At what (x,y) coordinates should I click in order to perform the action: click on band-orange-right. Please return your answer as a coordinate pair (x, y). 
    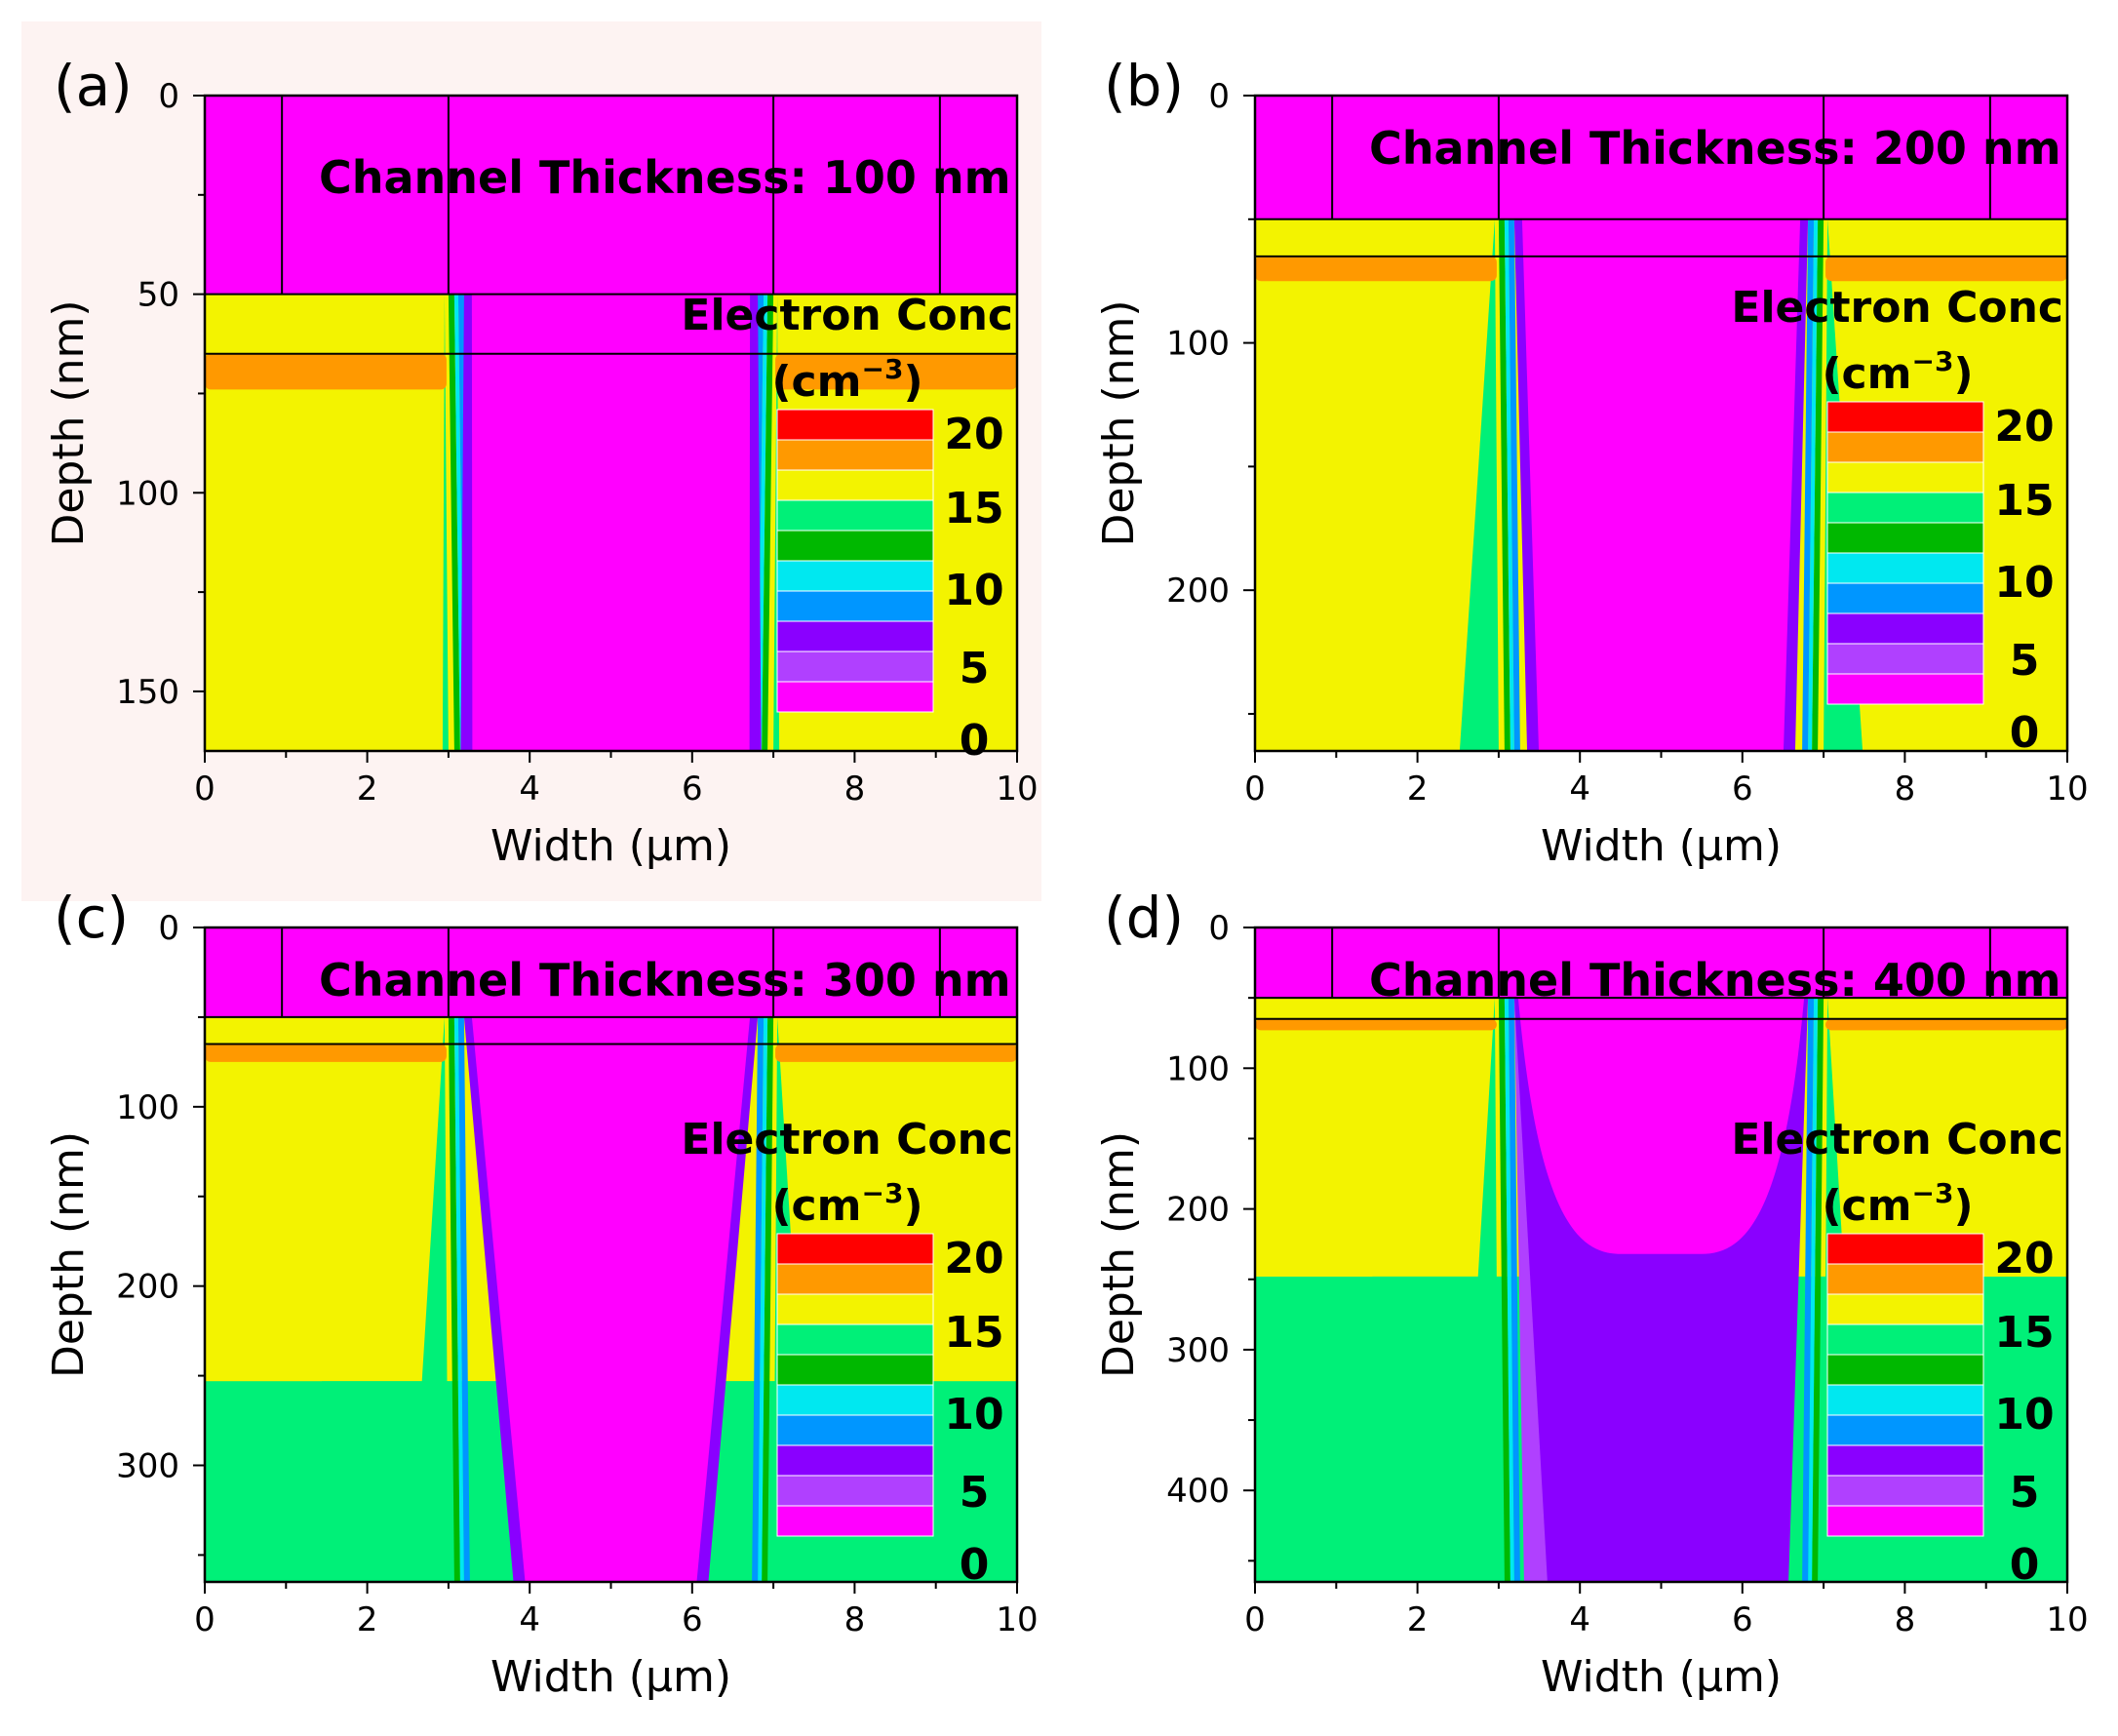
    Looking at the image, I should click on (896, 1053).